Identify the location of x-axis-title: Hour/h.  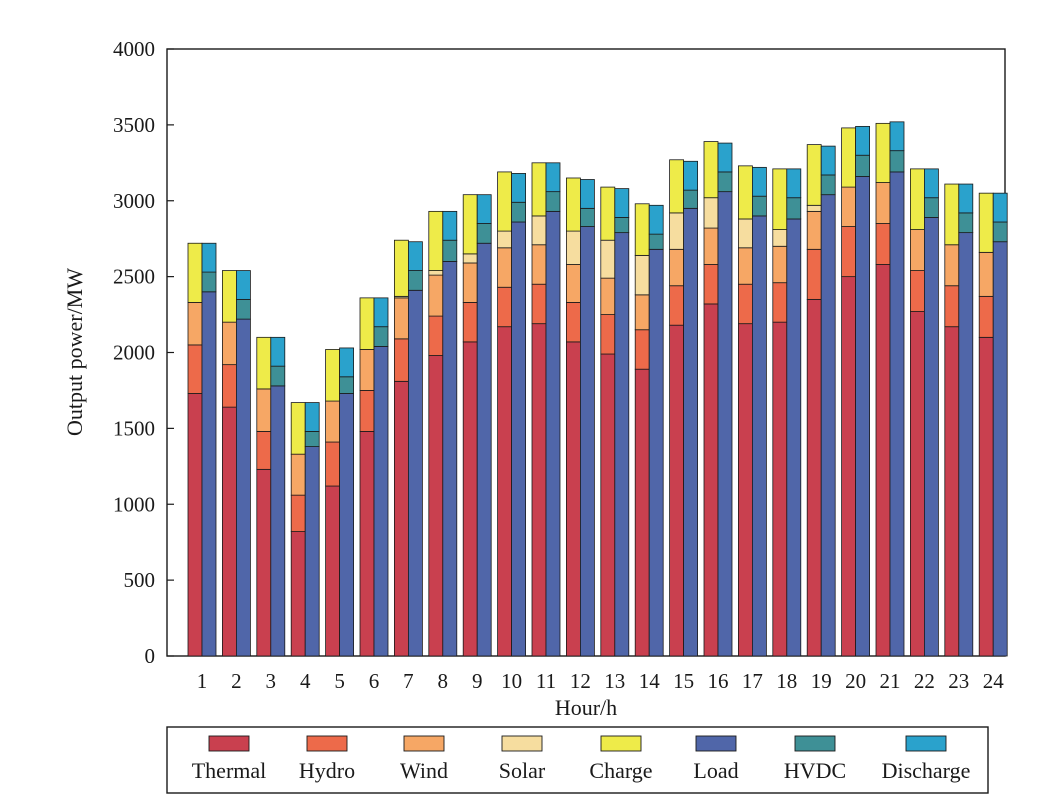
(586, 707).